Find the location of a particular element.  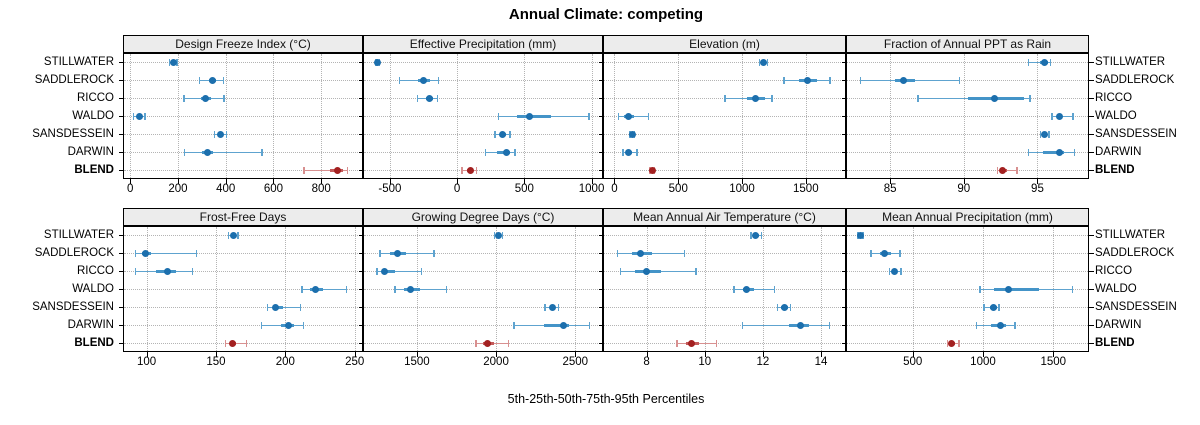

row-label-left-stillwater: STILLWATER is located at coordinates (78, 61).